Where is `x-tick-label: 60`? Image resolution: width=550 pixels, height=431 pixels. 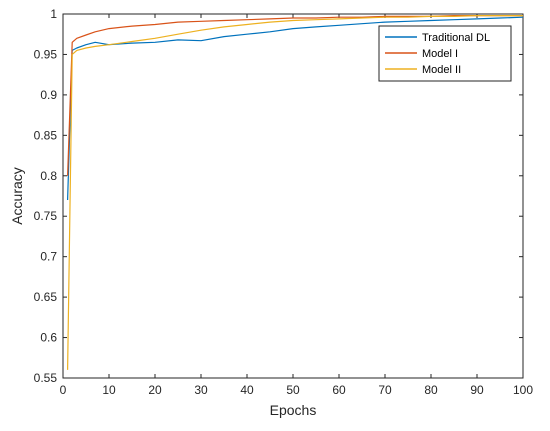 x-tick-label: 60 is located at coordinates (339, 390).